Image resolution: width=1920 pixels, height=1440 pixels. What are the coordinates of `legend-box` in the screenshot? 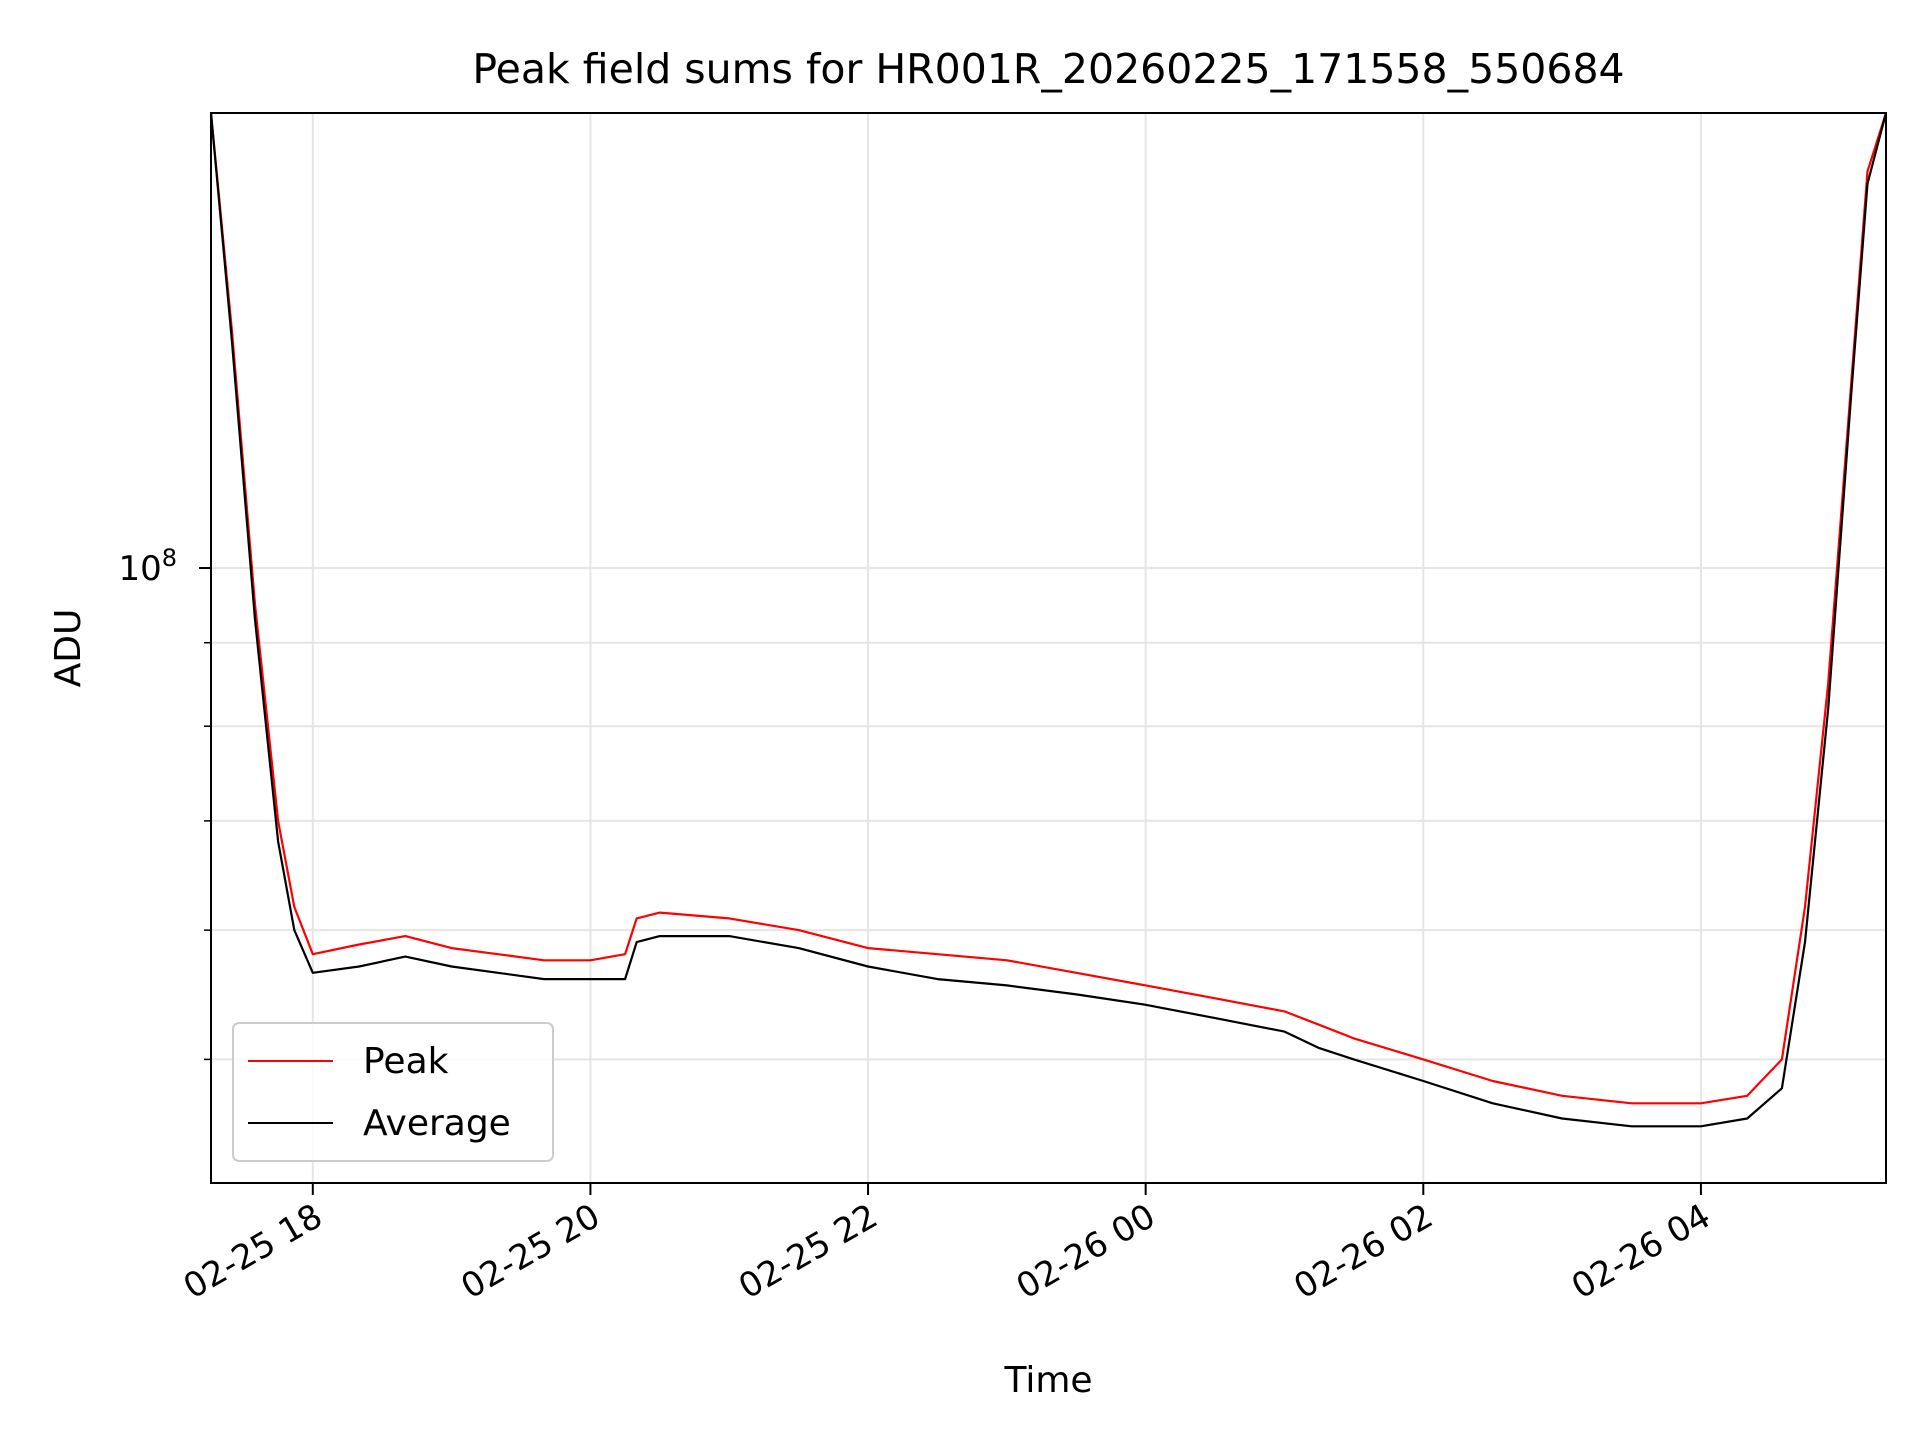 It's located at (393, 1092).